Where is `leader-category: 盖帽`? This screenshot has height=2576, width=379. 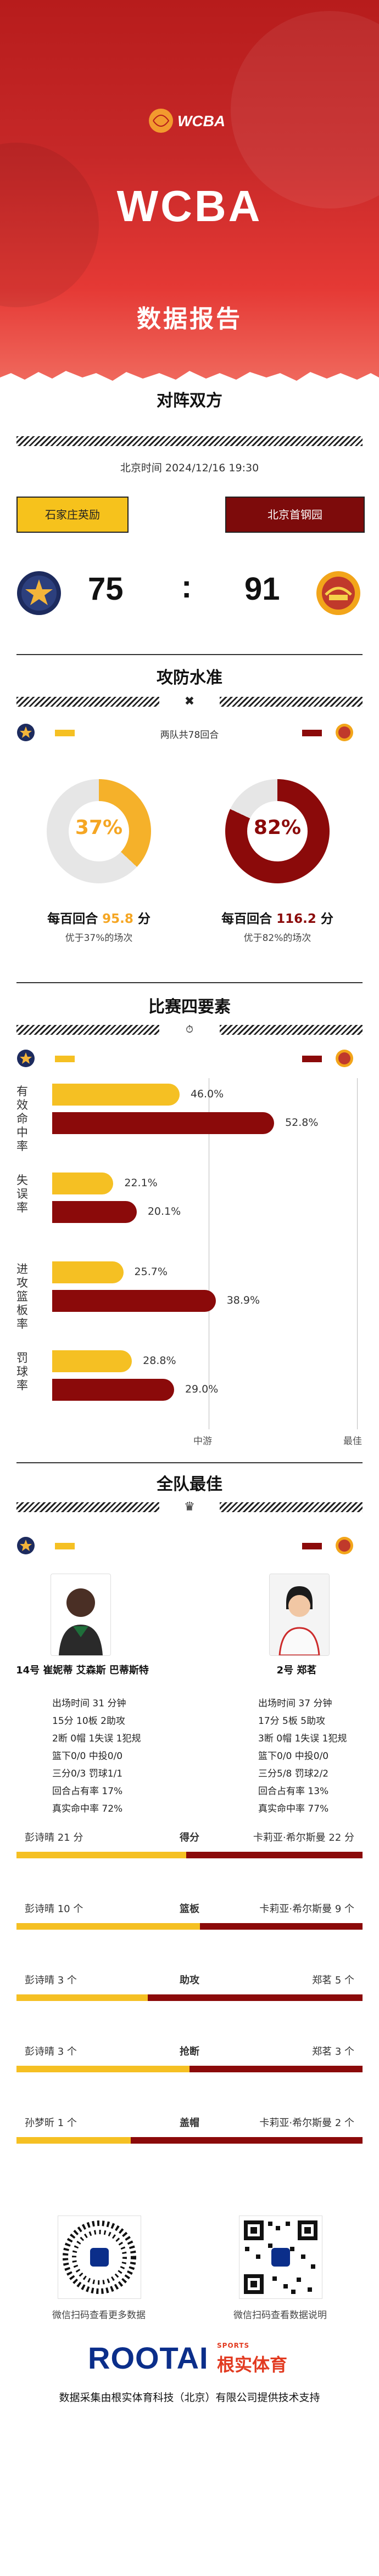
leader-category: 盖帽 is located at coordinates (189, 2123).